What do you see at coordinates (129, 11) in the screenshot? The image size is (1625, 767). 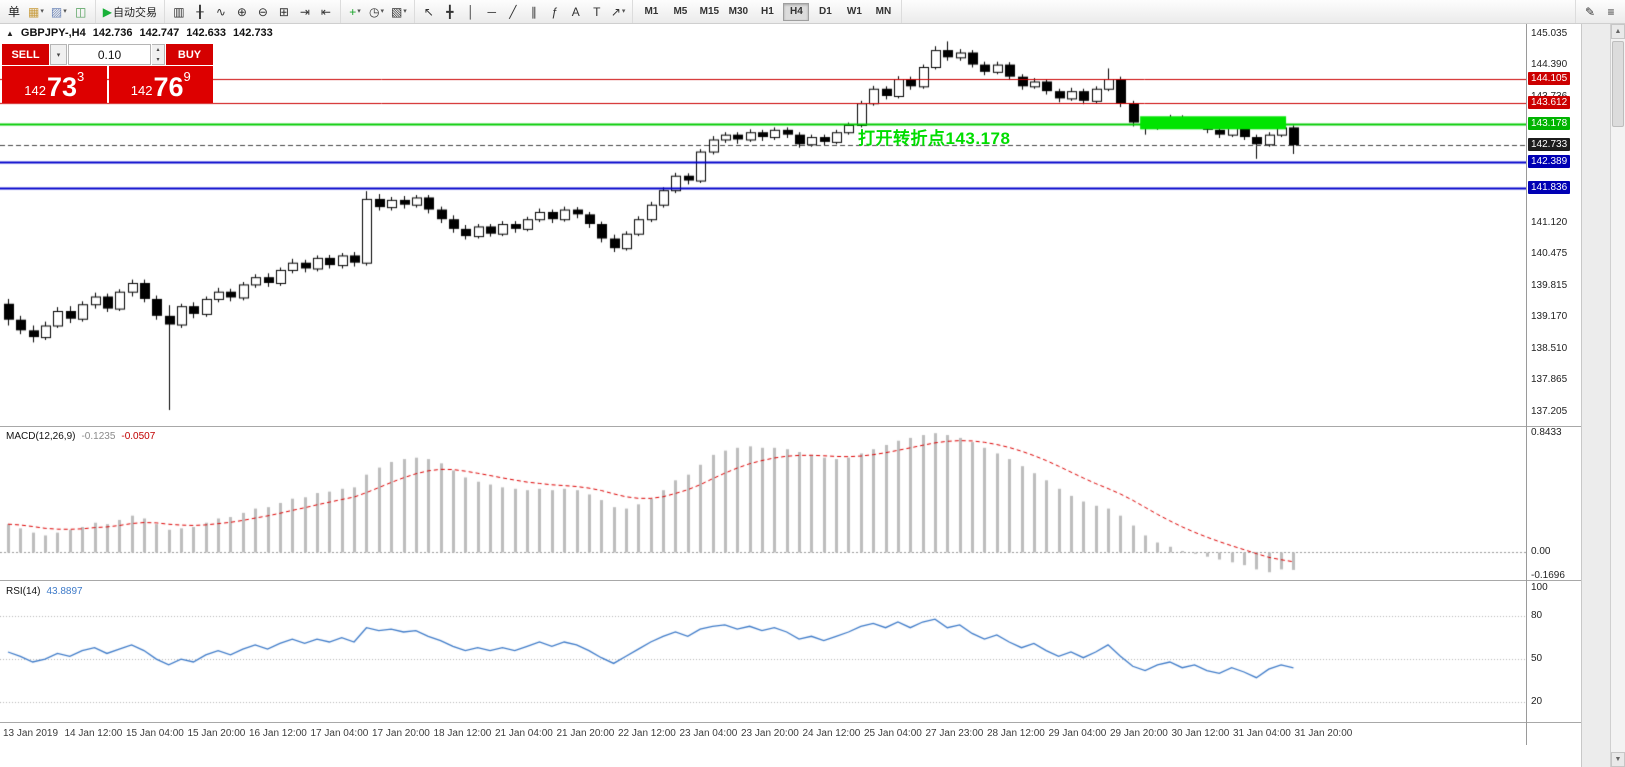 I see `autotrading-button: ▶ 自动交易` at bounding box center [129, 11].